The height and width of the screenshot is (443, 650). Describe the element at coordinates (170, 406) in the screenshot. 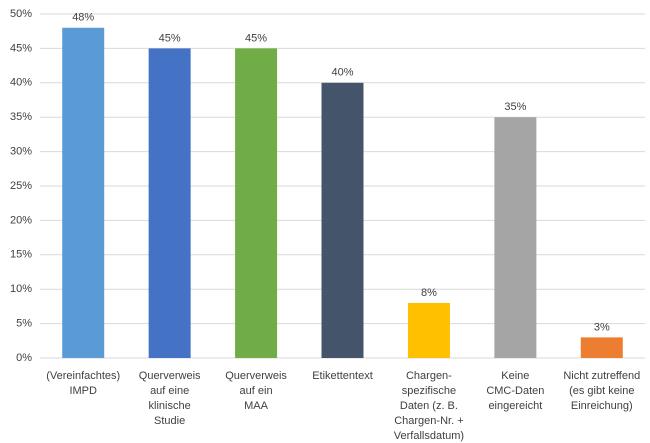

I see `x-tick-label: klinische` at that location.